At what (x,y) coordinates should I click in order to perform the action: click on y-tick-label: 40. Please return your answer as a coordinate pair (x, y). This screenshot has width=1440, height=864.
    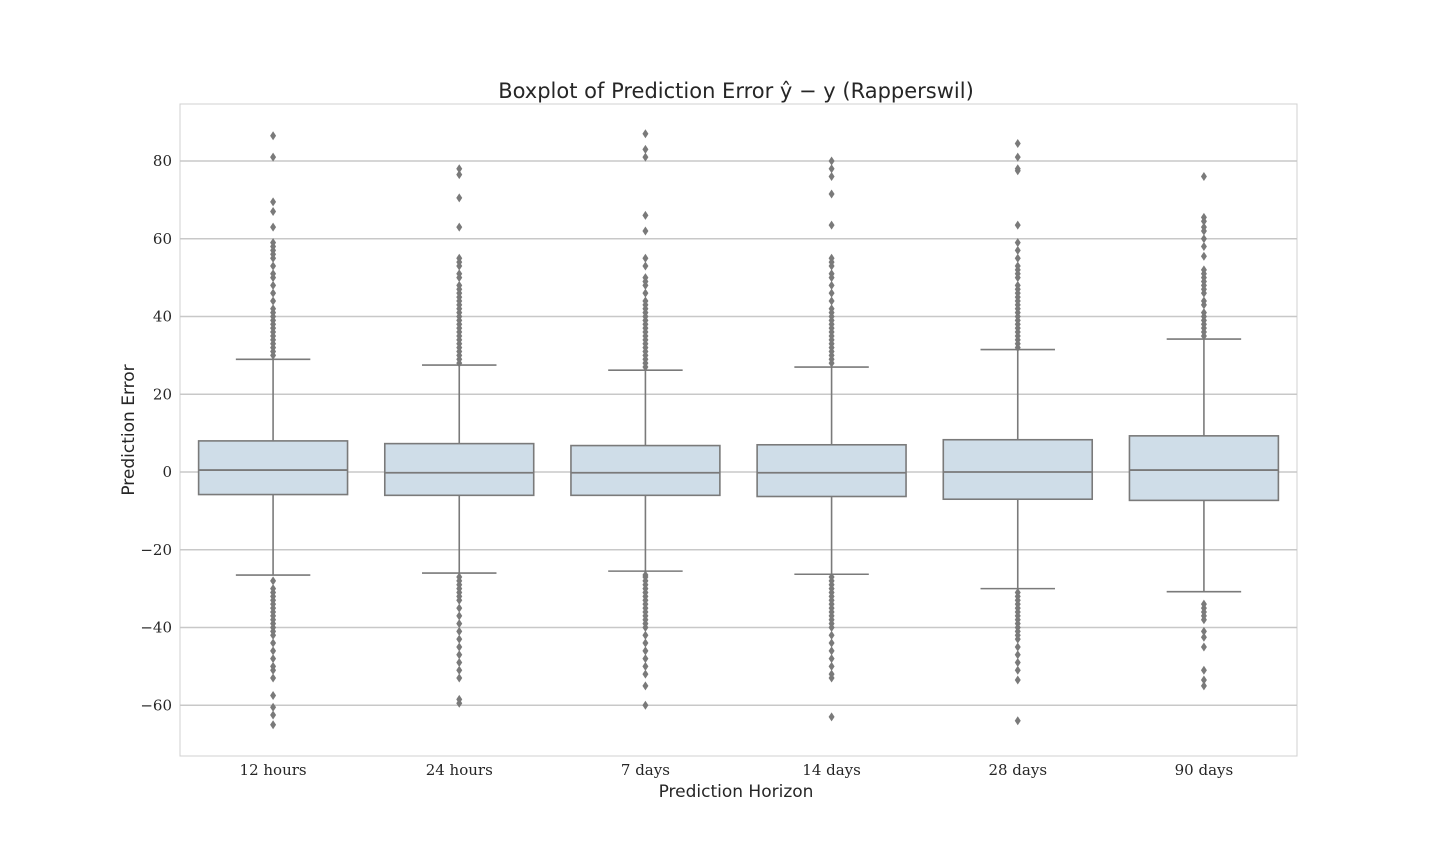
    Looking at the image, I should click on (162, 317).